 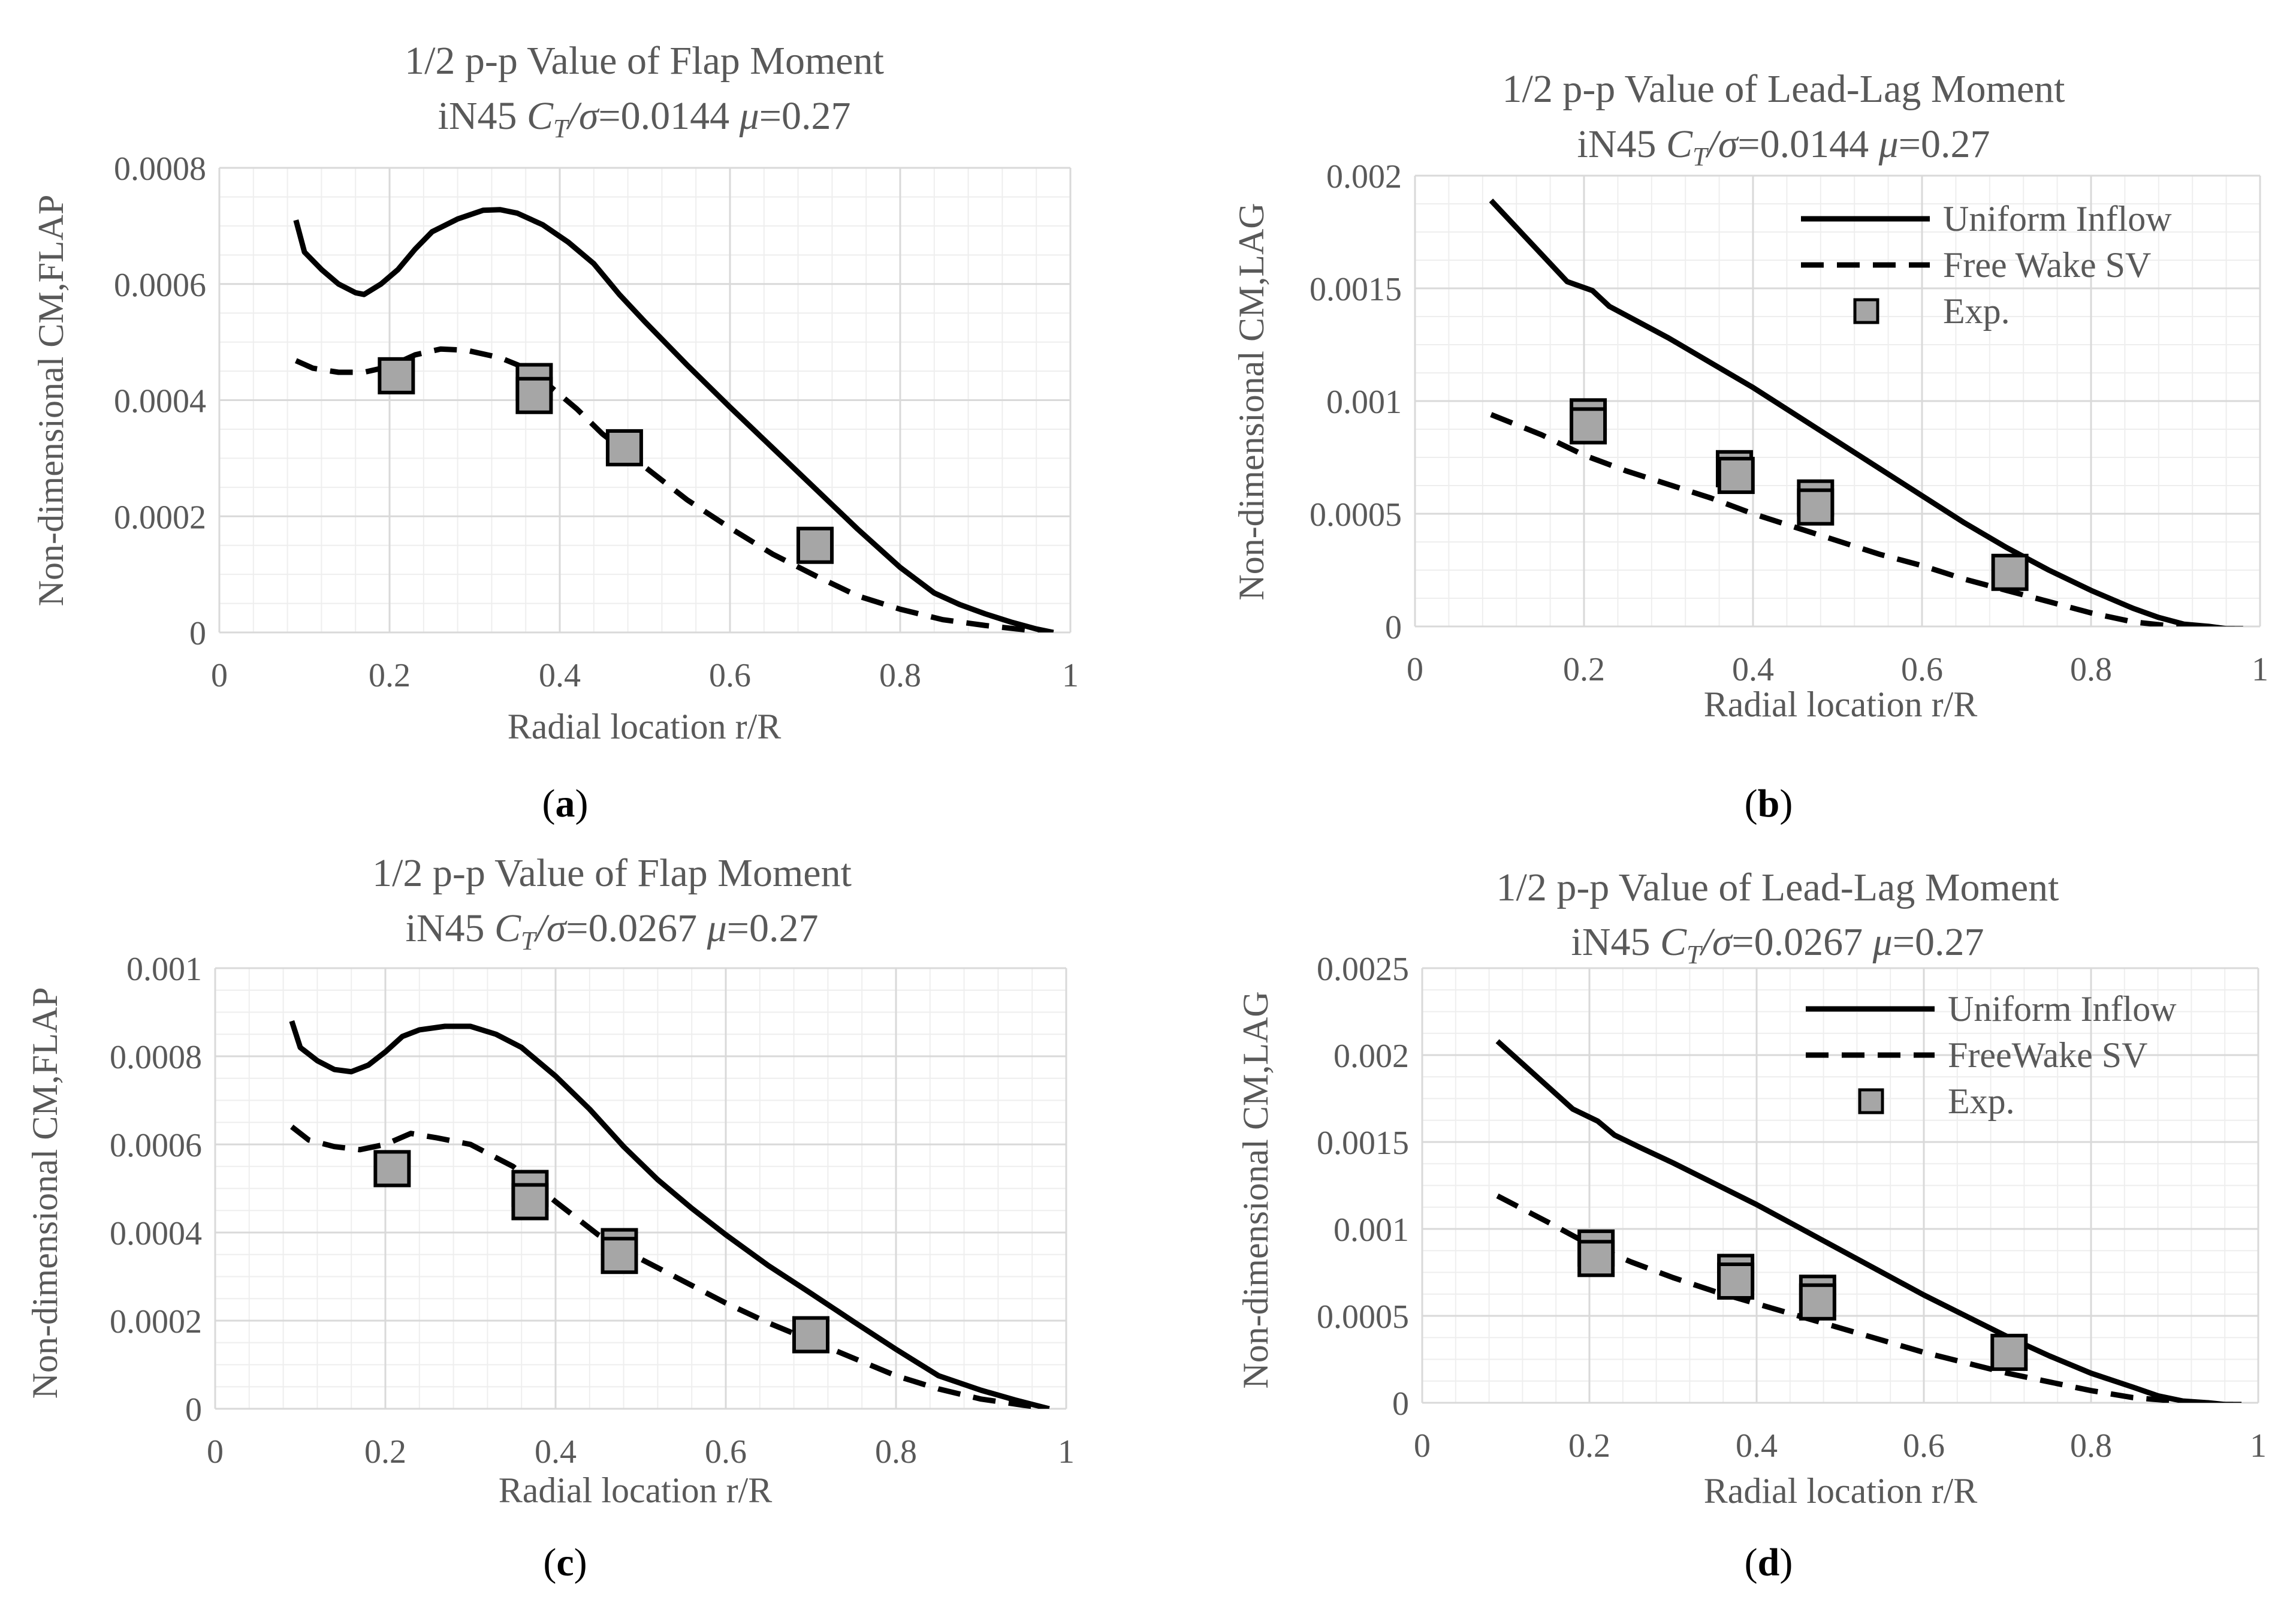 What do you see at coordinates (156, 1057) in the screenshot?
I see `y-tick-label: 0.0008` at bounding box center [156, 1057].